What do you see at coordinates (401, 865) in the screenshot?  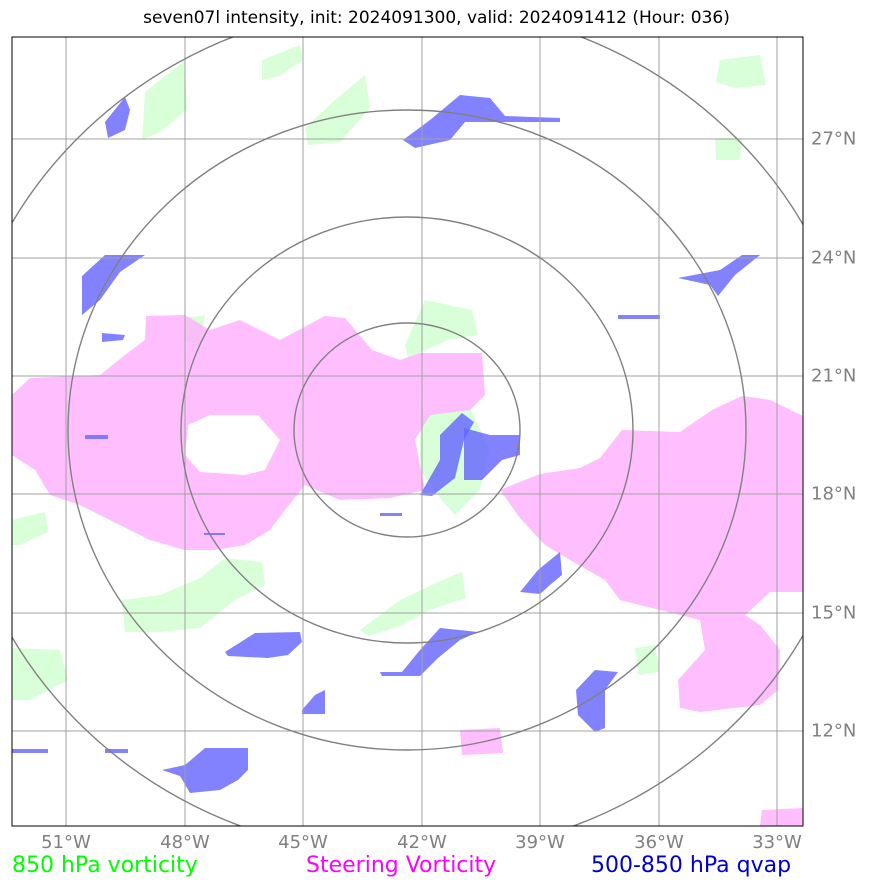 I see `legend-steering-vorticity: Steering Vorticity` at bounding box center [401, 865].